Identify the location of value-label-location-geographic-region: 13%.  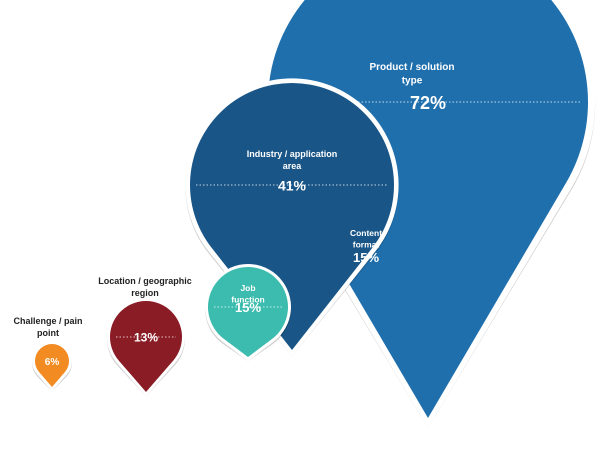
(146, 338).